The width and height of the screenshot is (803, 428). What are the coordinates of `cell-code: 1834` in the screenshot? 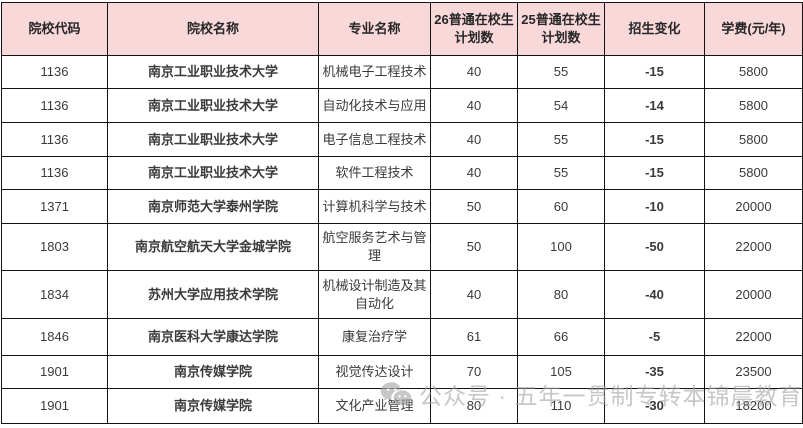 It's located at (54, 294).